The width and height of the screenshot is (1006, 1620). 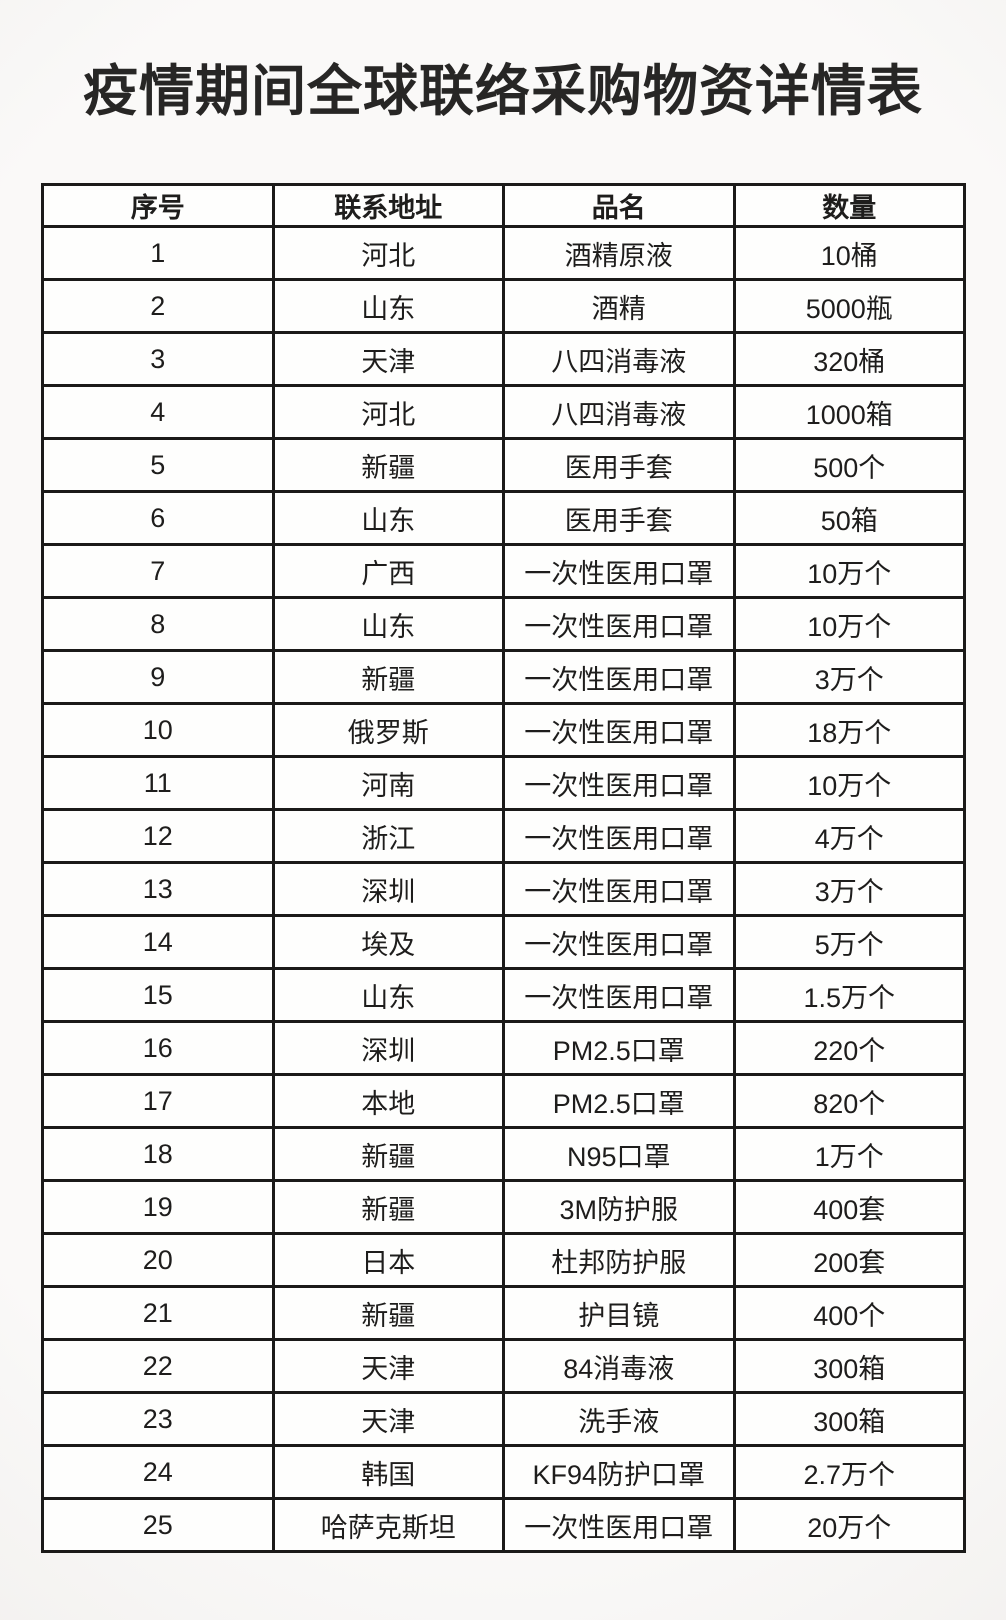 I want to click on row-index-cell: 4, so click(x=158, y=412).